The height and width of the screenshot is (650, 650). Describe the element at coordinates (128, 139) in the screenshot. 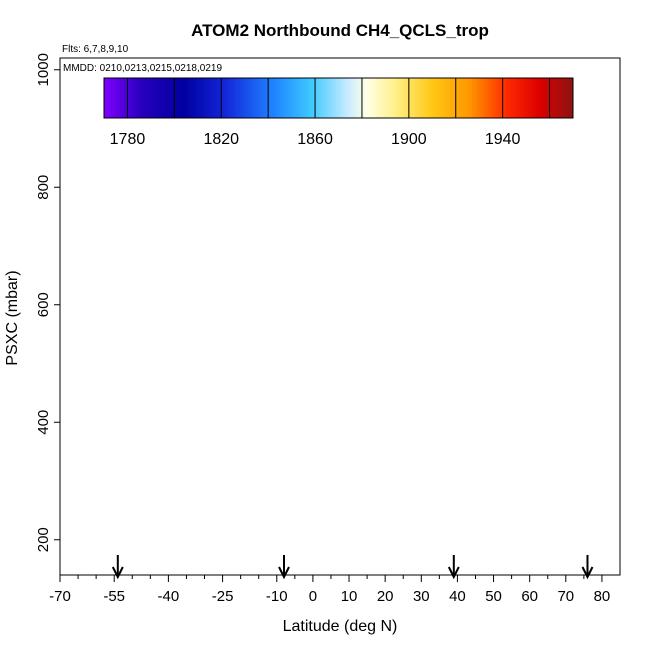

I see `colorbar-tick-label: 1780` at that location.